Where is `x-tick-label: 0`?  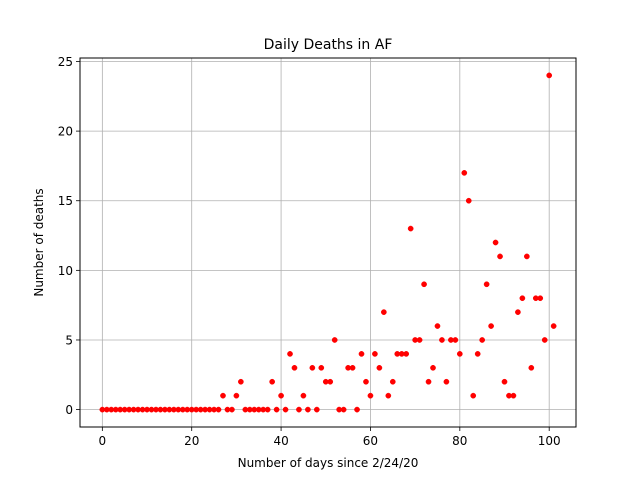 x-tick-label: 0 is located at coordinates (103, 441).